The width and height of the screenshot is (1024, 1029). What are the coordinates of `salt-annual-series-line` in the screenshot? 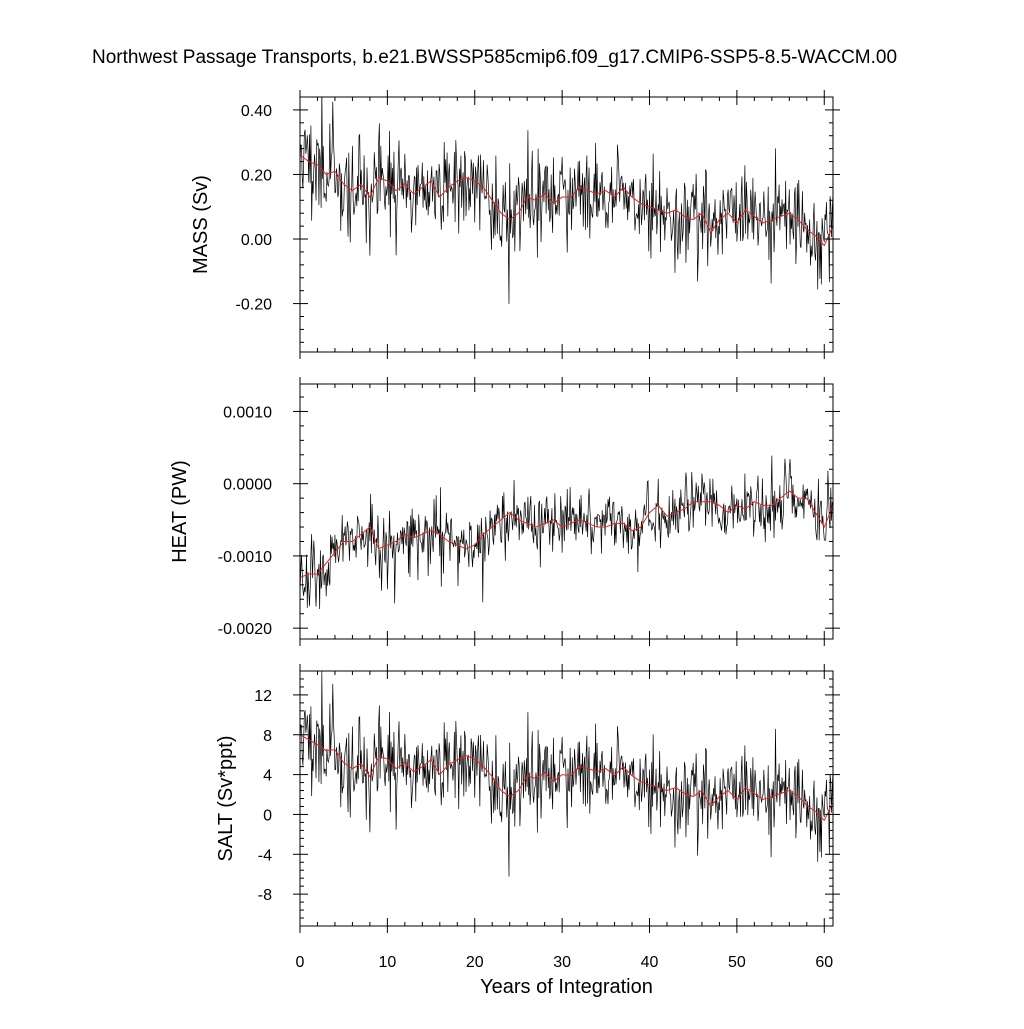 It's located at (566, 778).